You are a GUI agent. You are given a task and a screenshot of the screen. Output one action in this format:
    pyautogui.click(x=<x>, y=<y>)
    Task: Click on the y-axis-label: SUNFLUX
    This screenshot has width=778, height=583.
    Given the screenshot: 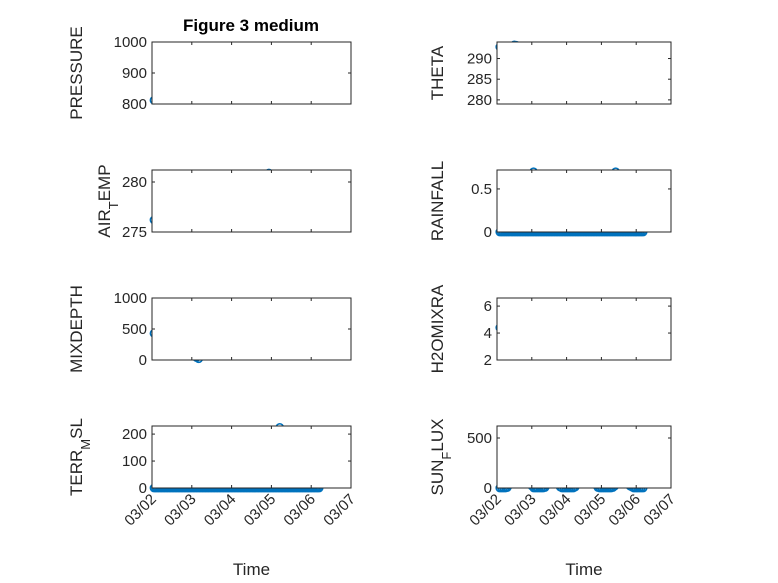 What is the action you would take?
    pyautogui.click(x=441, y=457)
    